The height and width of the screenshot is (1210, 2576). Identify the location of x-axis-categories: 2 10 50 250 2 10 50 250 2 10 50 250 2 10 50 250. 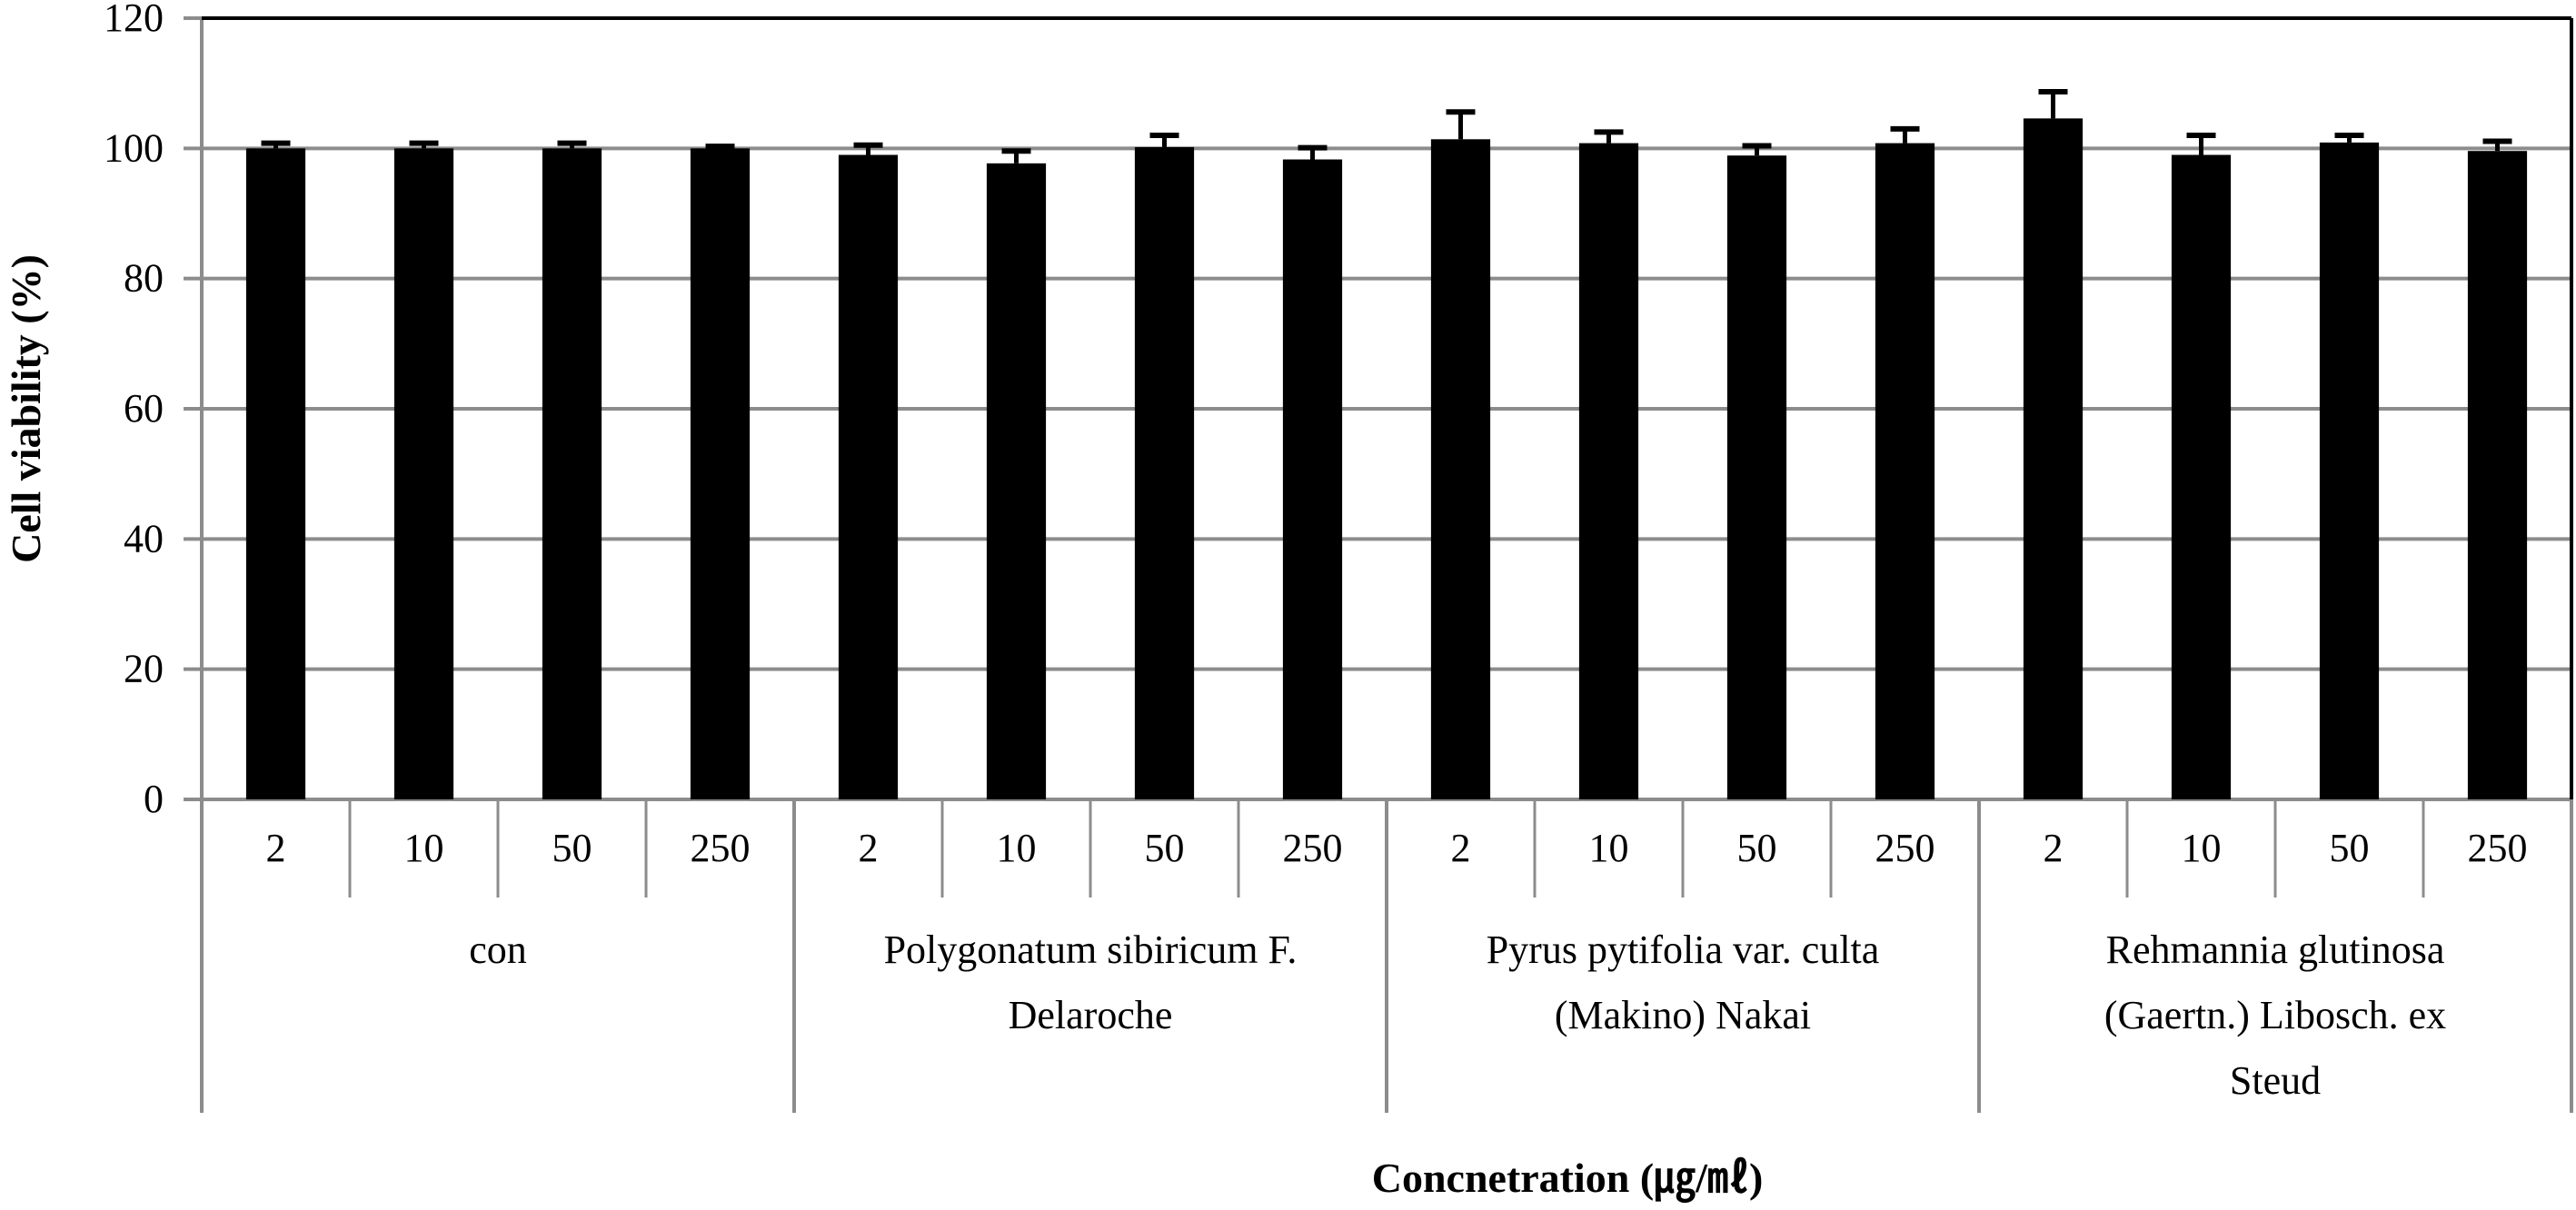
(1397, 848).